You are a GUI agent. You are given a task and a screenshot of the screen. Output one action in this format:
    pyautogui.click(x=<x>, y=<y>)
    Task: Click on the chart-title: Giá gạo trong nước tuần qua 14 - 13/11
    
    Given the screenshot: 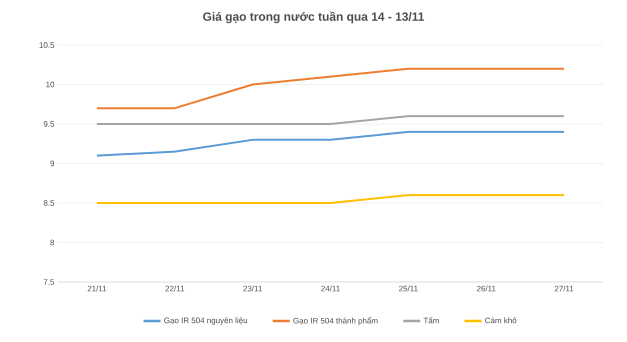 What is the action you would take?
    pyautogui.click(x=313, y=18)
    